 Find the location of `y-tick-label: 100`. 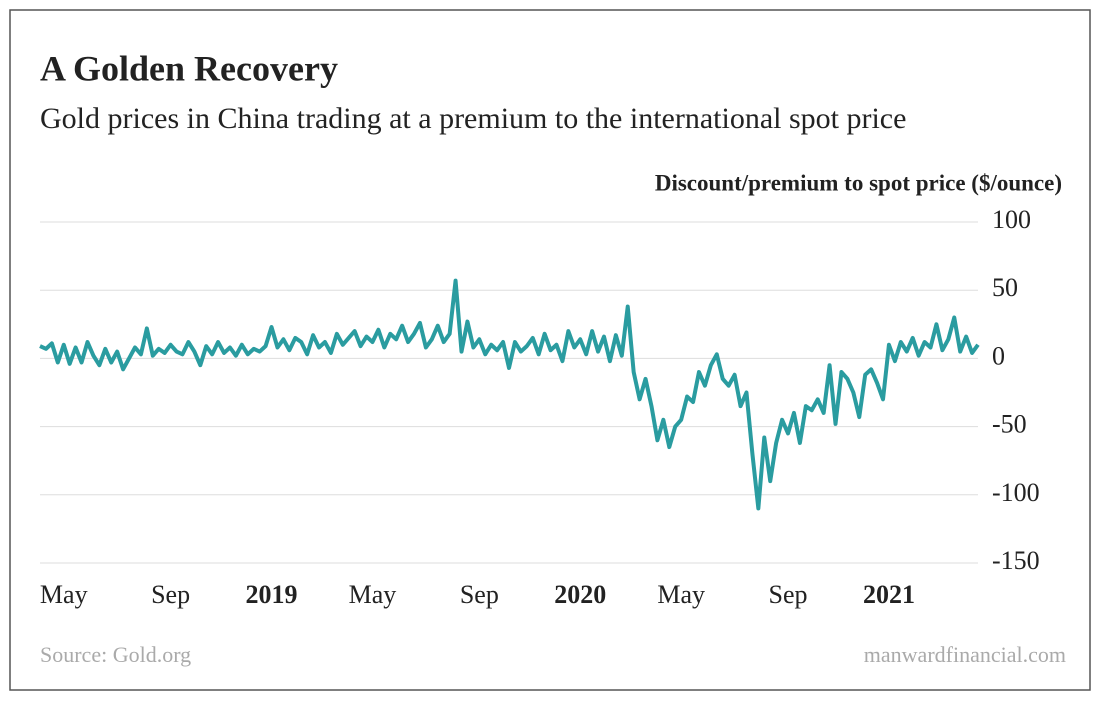

y-tick-label: 100 is located at coordinates (1011, 219).